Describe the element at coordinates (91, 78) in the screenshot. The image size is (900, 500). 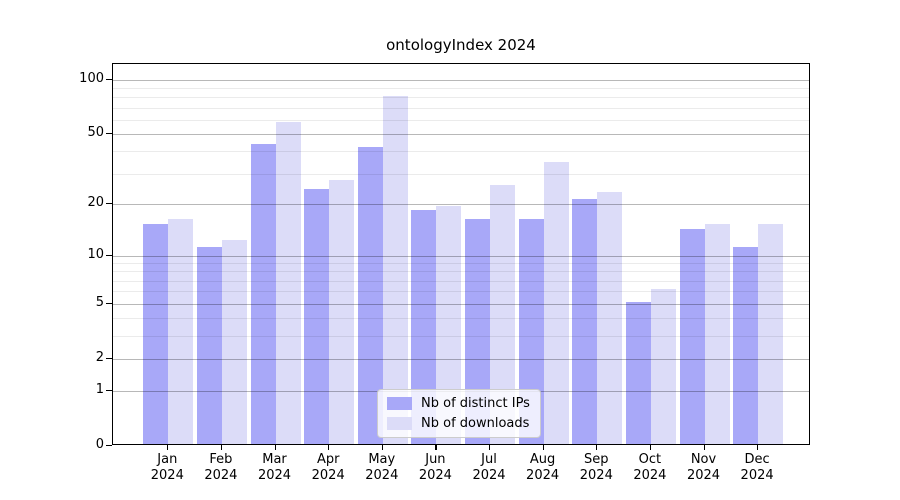
I see `y-tick-label-100: 100` at that location.